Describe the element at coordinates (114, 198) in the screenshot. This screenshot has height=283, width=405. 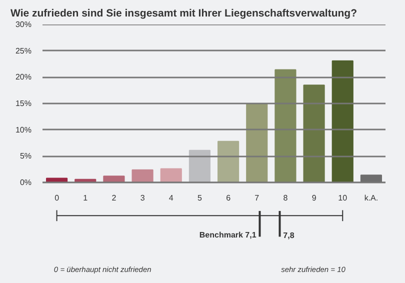
I see `x-tick-label: 2` at that location.